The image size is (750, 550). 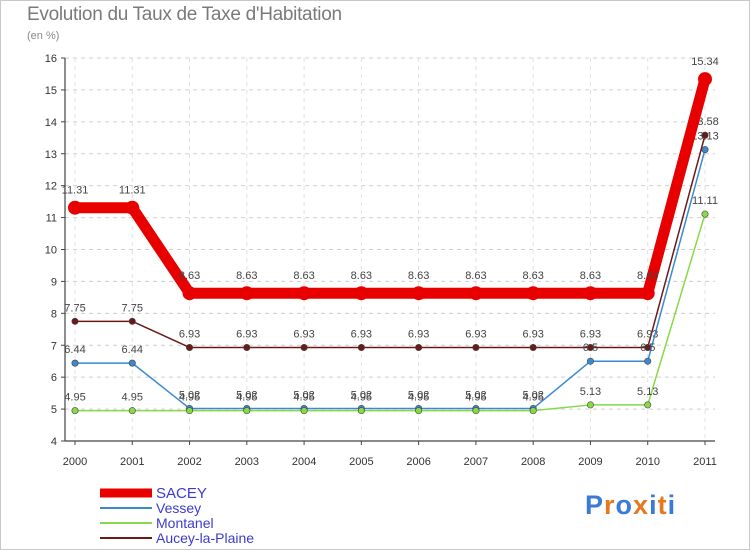 What do you see at coordinates (181, 493) in the screenshot?
I see `legend-label: SACEY` at bounding box center [181, 493].